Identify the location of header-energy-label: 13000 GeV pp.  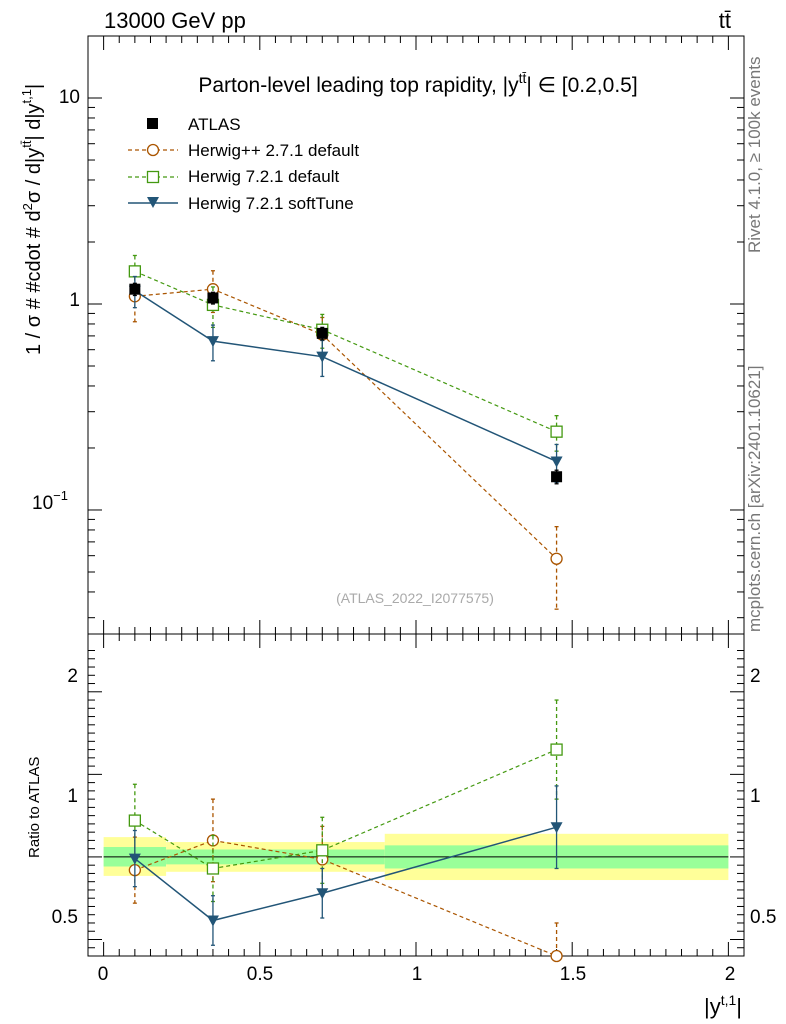
(175, 20).